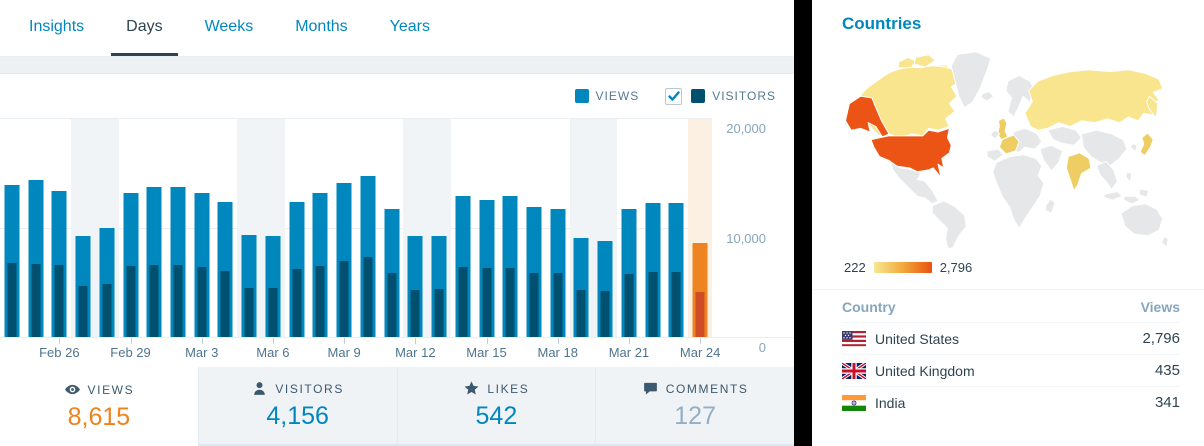 The height and width of the screenshot is (446, 1204). I want to click on country-name: United Kingdom, so click(925, 370).